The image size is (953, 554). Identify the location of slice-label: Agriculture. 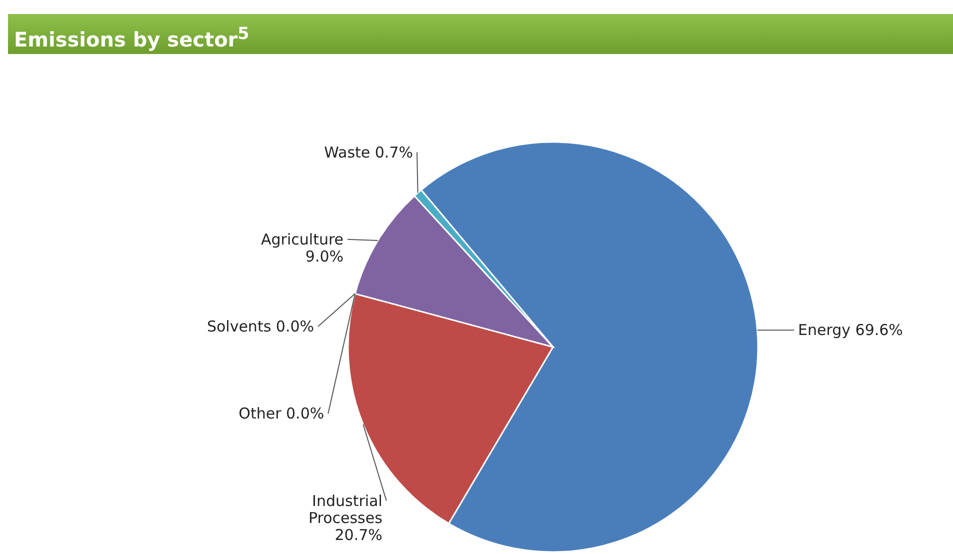
(302, 239).